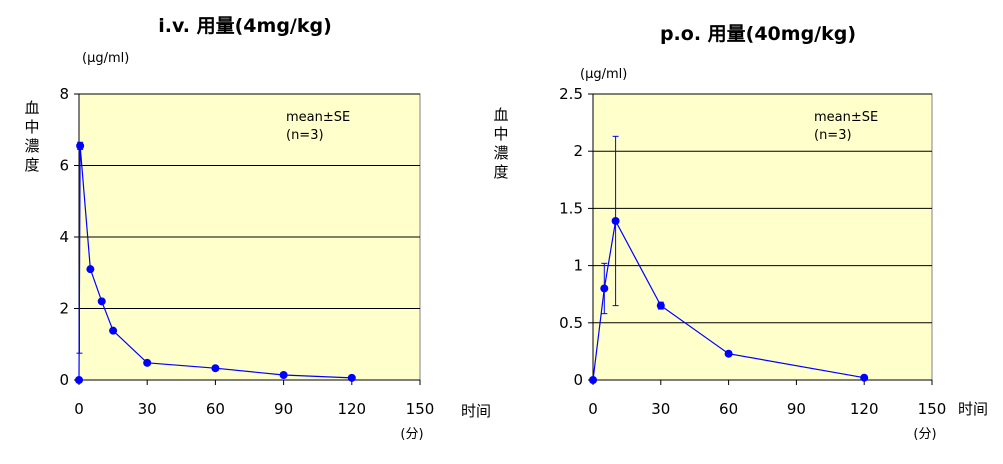  Describe the element at coordinates (571, 94) in the screenshot. I see `y-tick-label: 2.5` at that location.